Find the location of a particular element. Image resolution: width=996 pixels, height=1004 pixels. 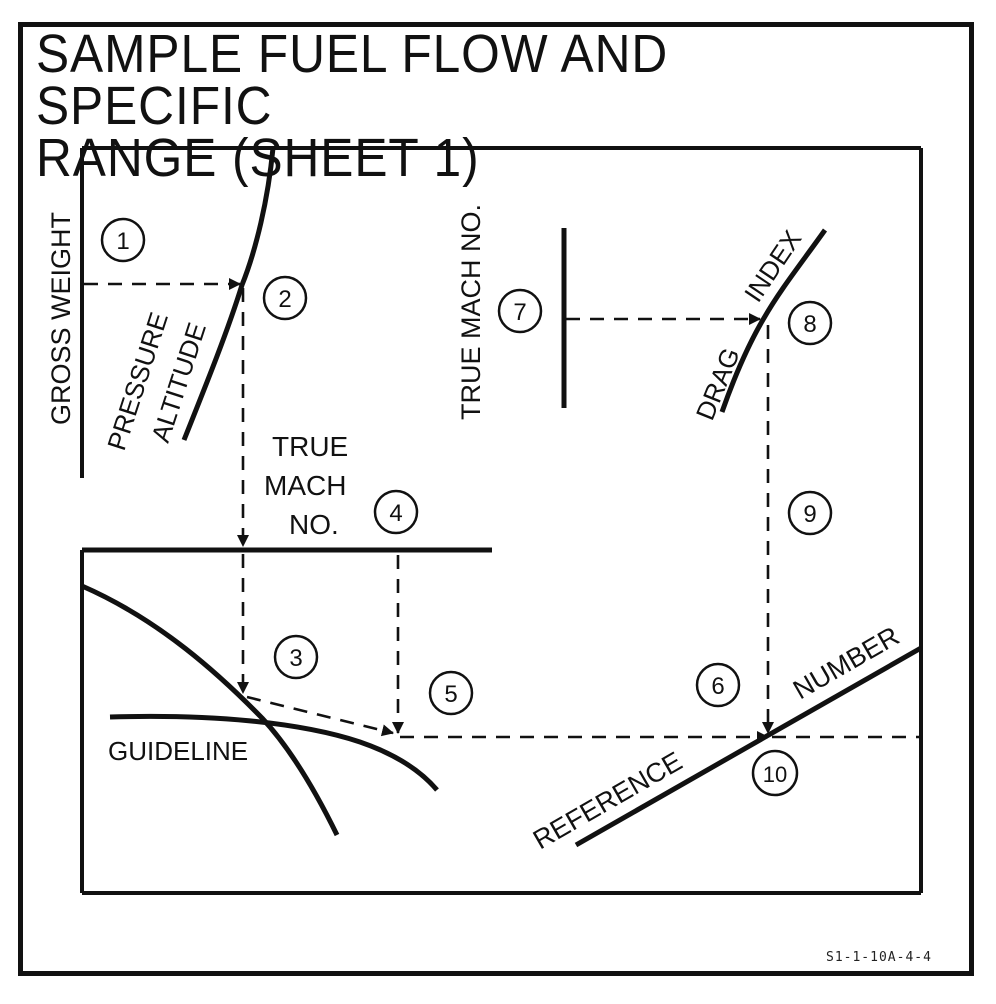

crossing-curve is located at coordinates (210, 710).